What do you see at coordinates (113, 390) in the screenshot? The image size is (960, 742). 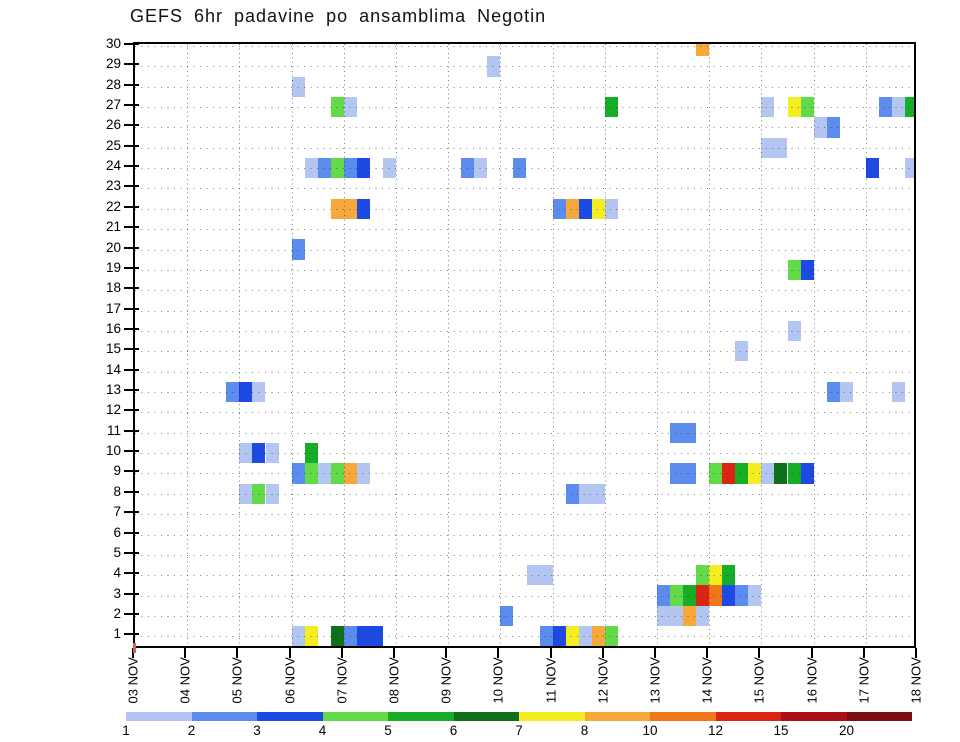 I see `y-axis-label: 13` at bounding box center [113, 390].